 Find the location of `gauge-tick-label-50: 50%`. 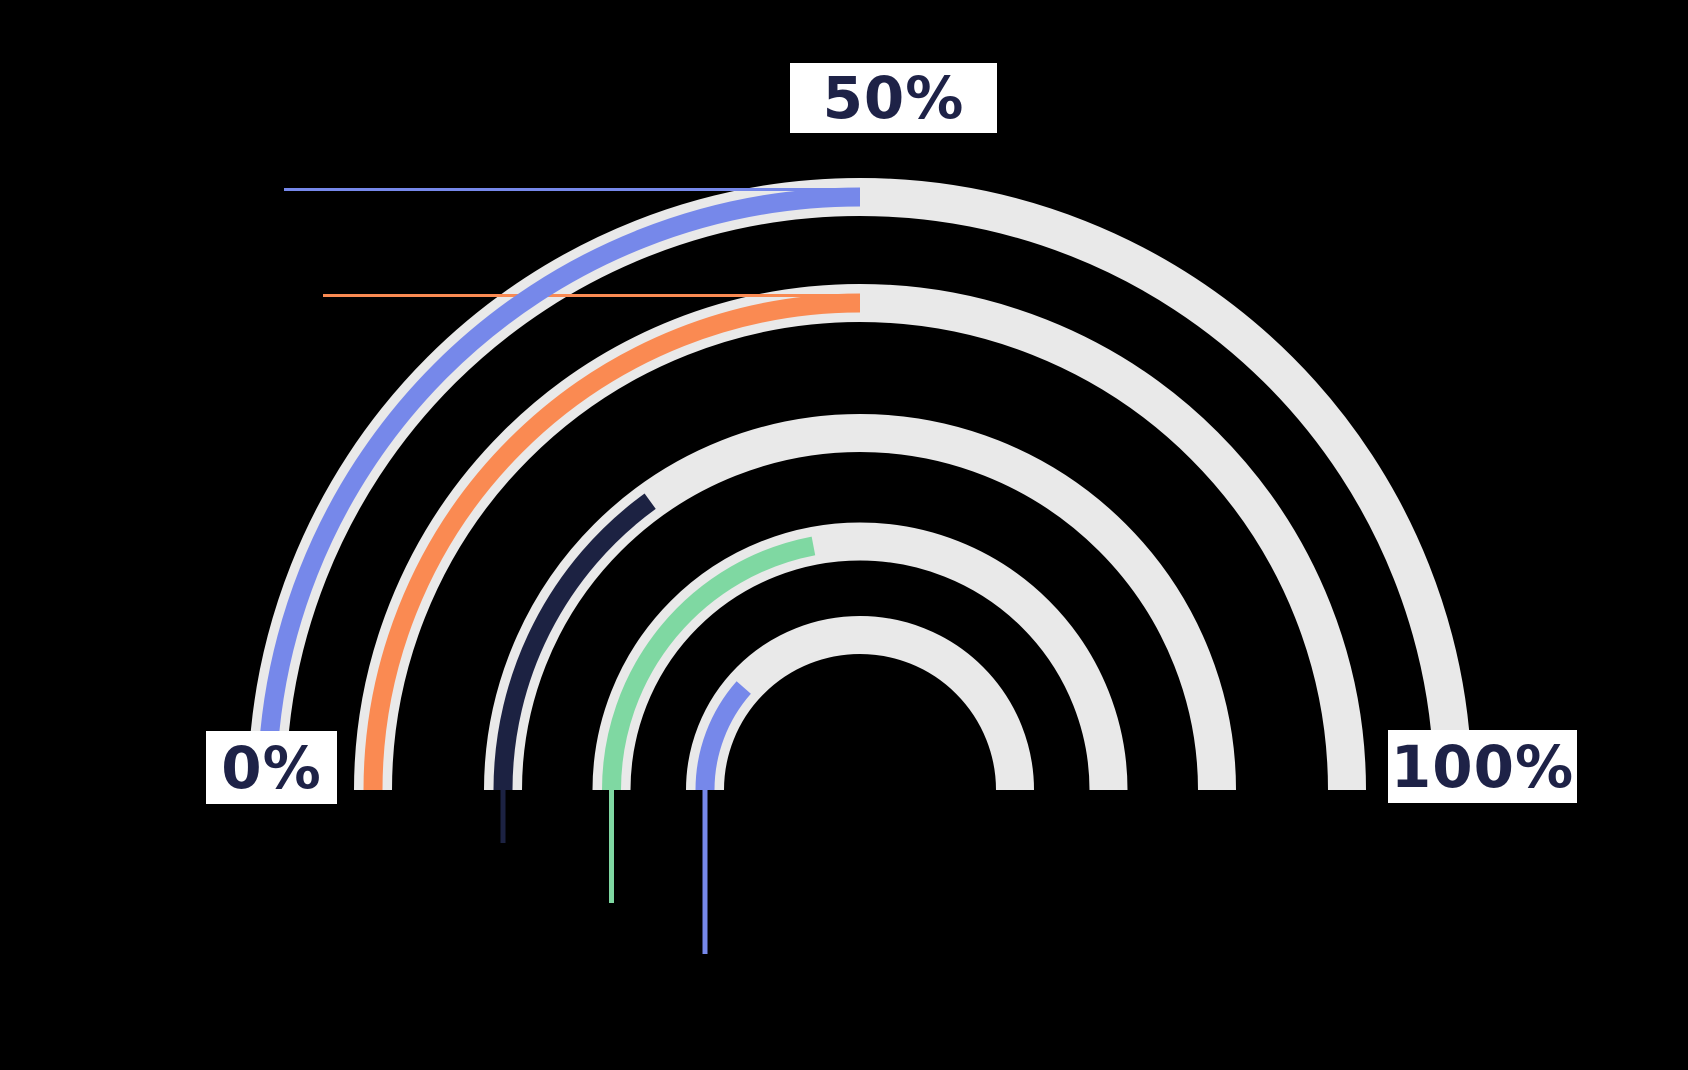

gauge-tick-label-50: 50% is located at coordinates (893, 98).